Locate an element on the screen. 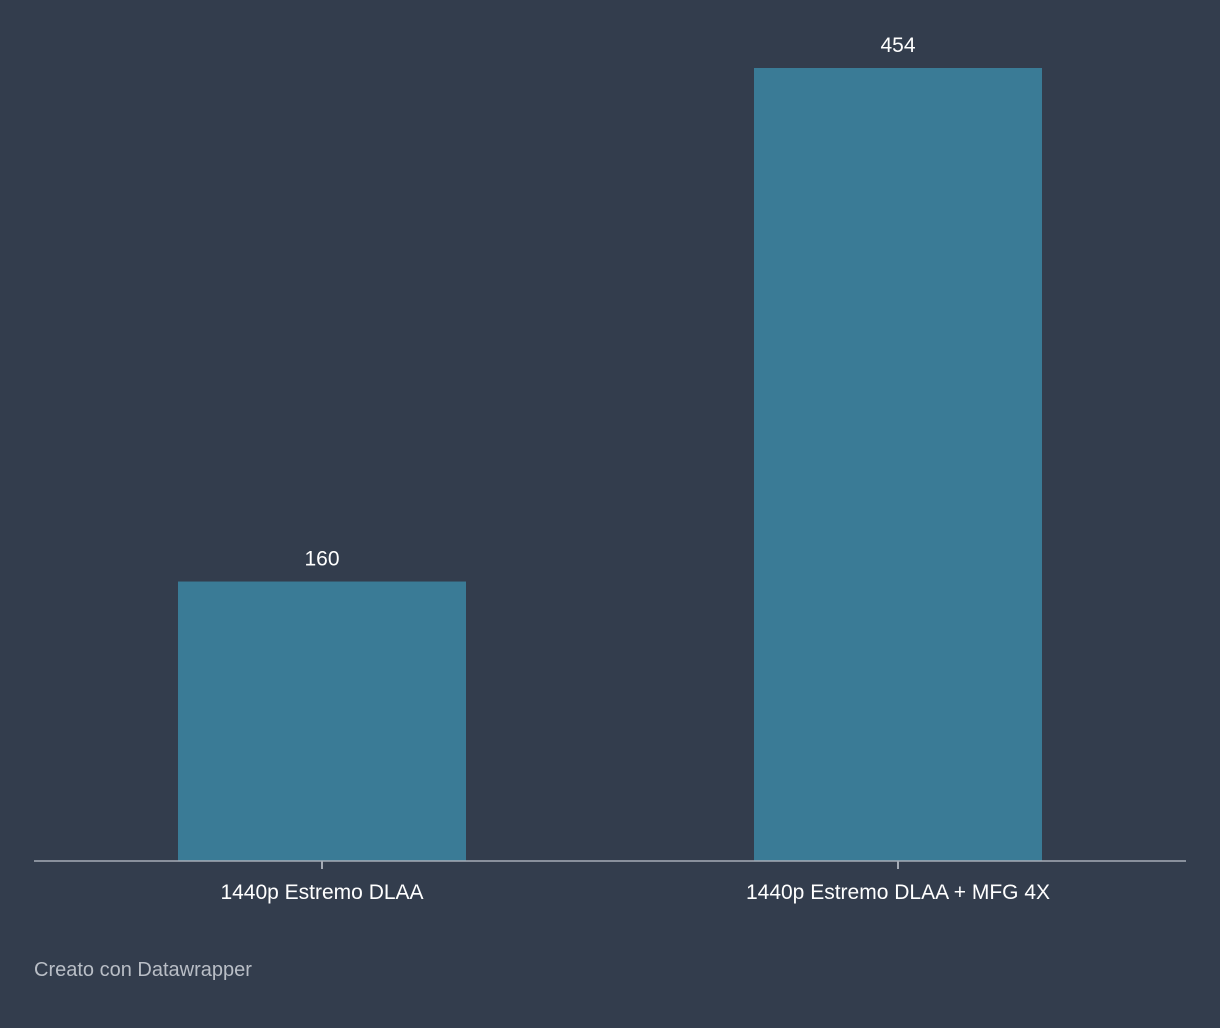 This screenshot has height=1028, width=1220. value-label: 454 is located at coordinates (897, 45).